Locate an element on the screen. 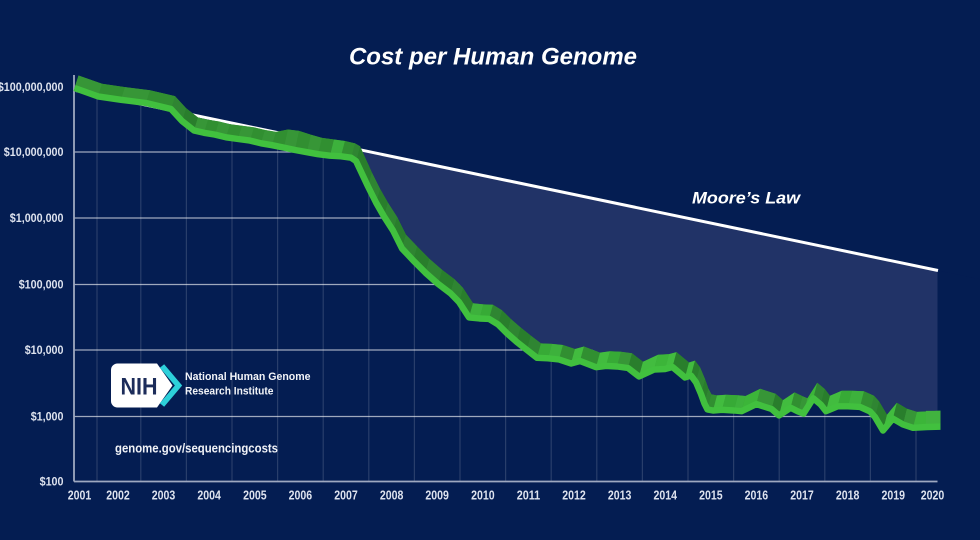  svg-text: 2014 is located at coordinates (666, 494).